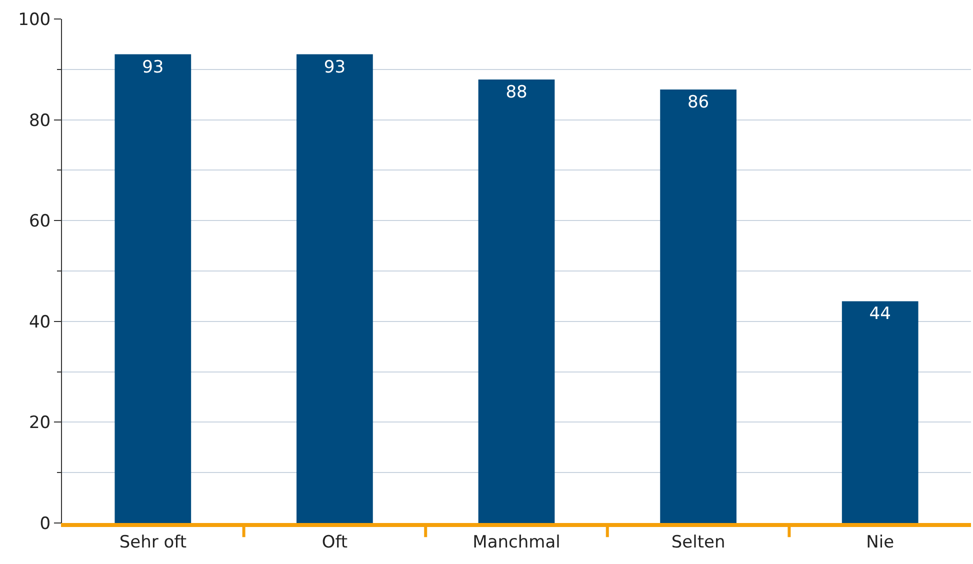 This screenshot has height=564, width=973. I want to click on y-tick-label: 80, so click(39, 120).